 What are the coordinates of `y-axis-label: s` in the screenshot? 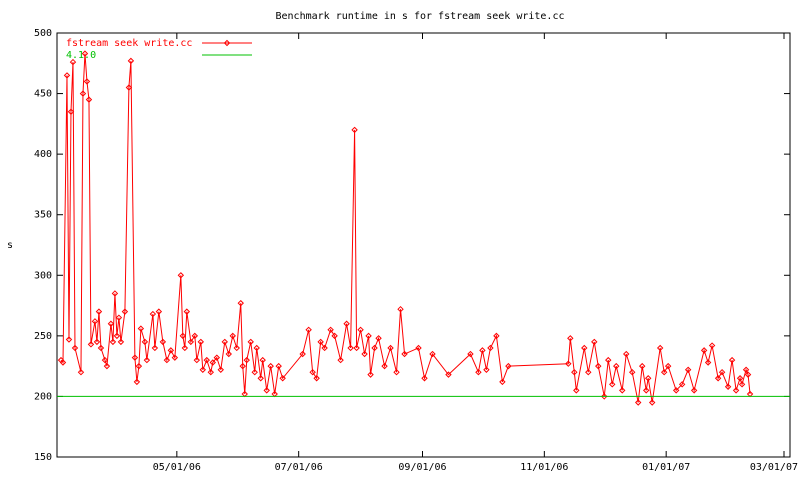 It's located at (10, 245).